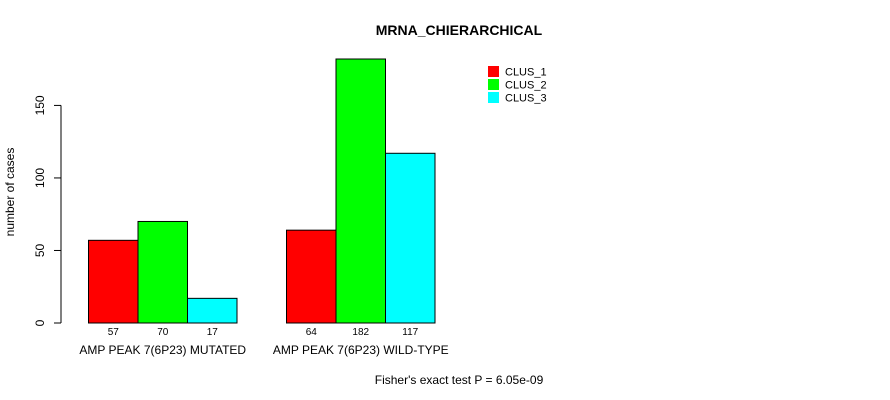 This screenshot has height=400, width=890. I want to click on bar-value-label: 117, so click(410, 332).